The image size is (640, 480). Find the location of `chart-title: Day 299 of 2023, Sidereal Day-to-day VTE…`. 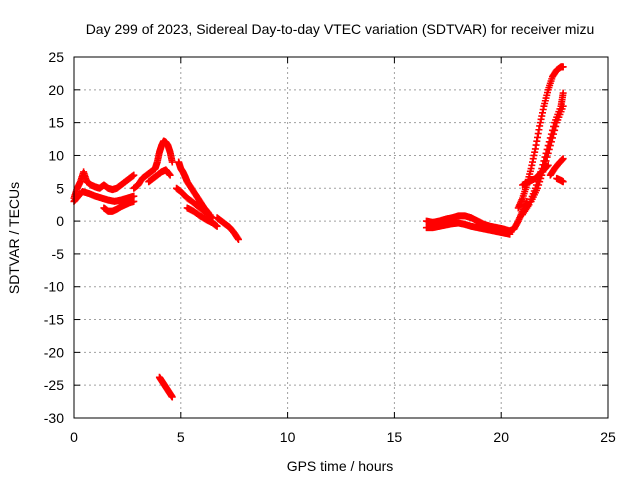

chart-title: Day 299 of 2023, Sidereal Day-to-day VTE… is located at coordinates (340, 29).